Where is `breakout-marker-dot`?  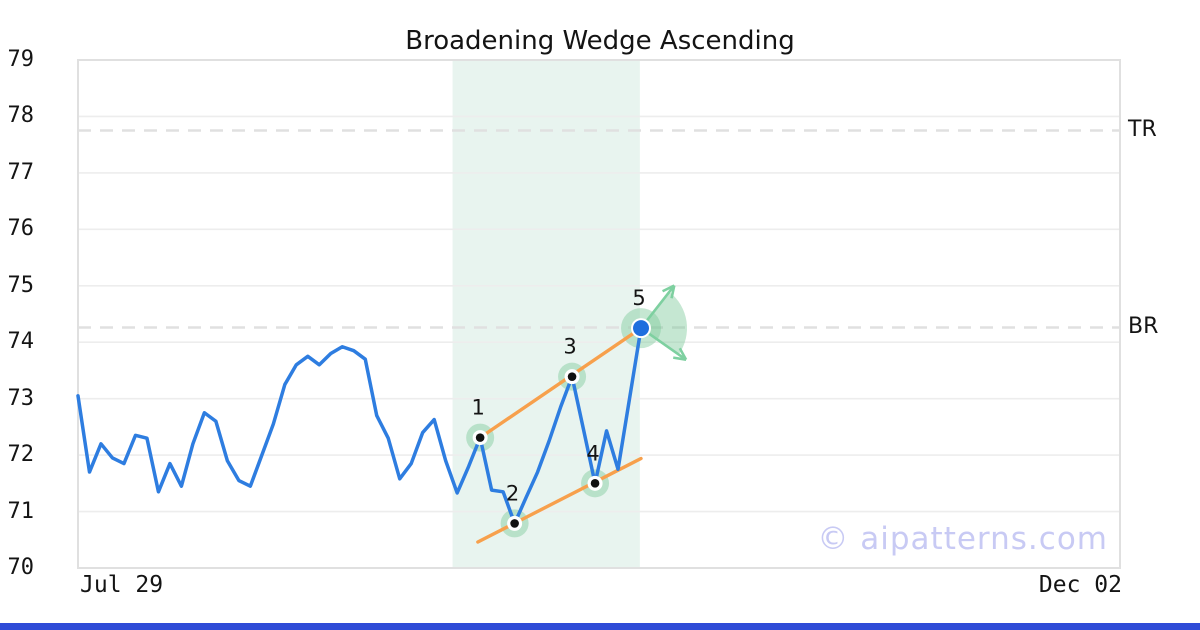 breakout-marker-dot is located at coordinates (641, 328).